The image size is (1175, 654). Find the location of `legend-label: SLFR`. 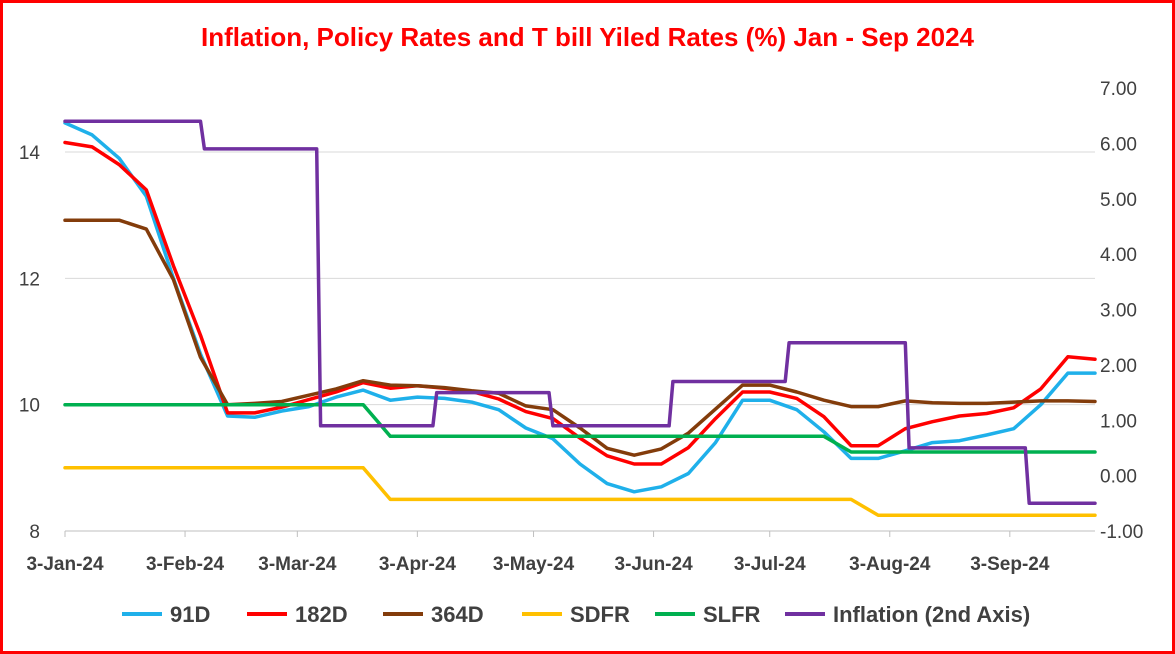

legend-label: SLFR is located at coordinates (732, 614).